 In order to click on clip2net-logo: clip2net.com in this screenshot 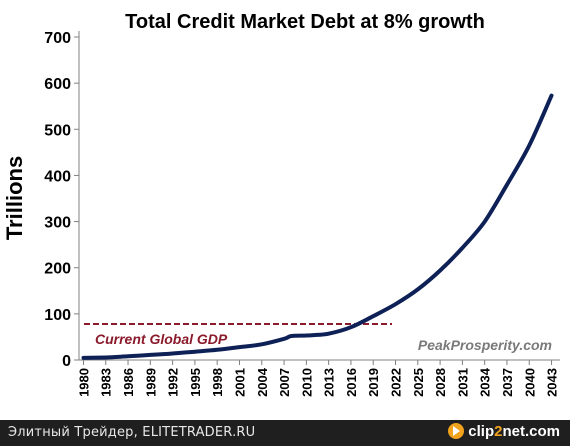, I will do `click(504, 431)`.